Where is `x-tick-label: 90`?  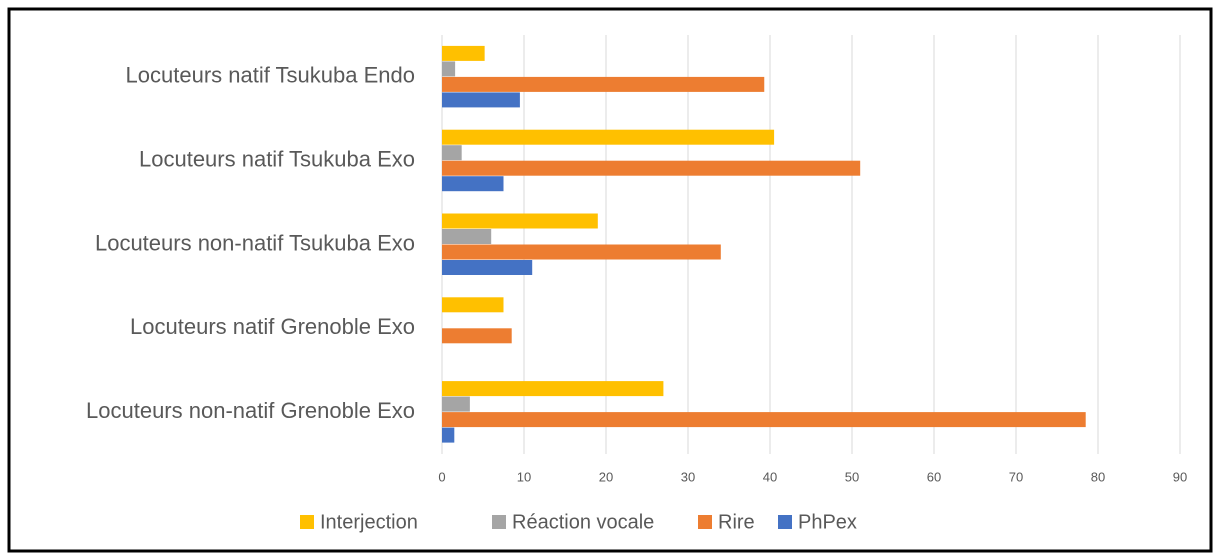
x-tick-label: 90 is located at coordinates (1180, 476).